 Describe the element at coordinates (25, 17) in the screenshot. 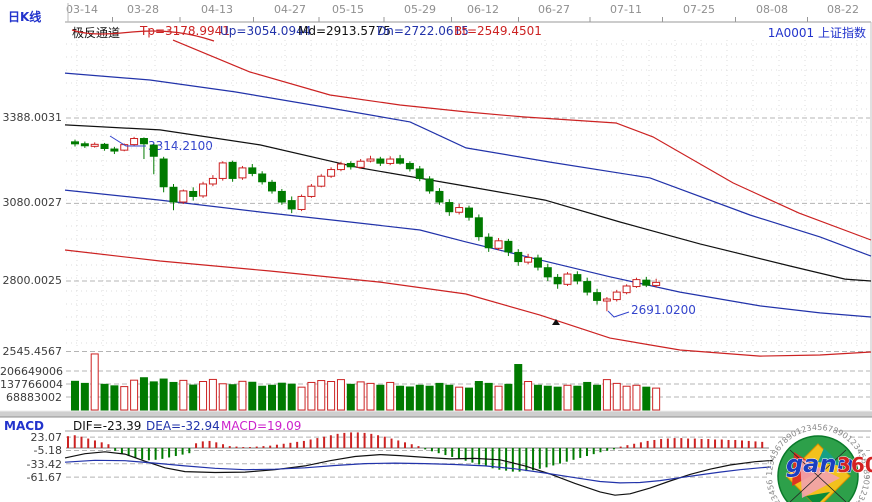

I see `chart-type-label: 日K线` at that location.